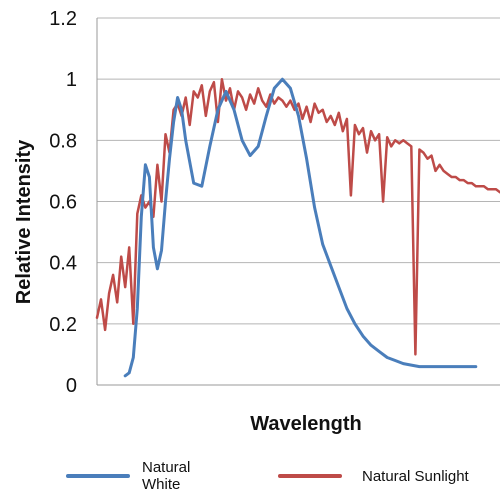 This screenshot has height=499, width=500. I want to click on y-tick-labels: 0 0.2 0.4 0.6 0.8 1 1.2, so click(63, 202).